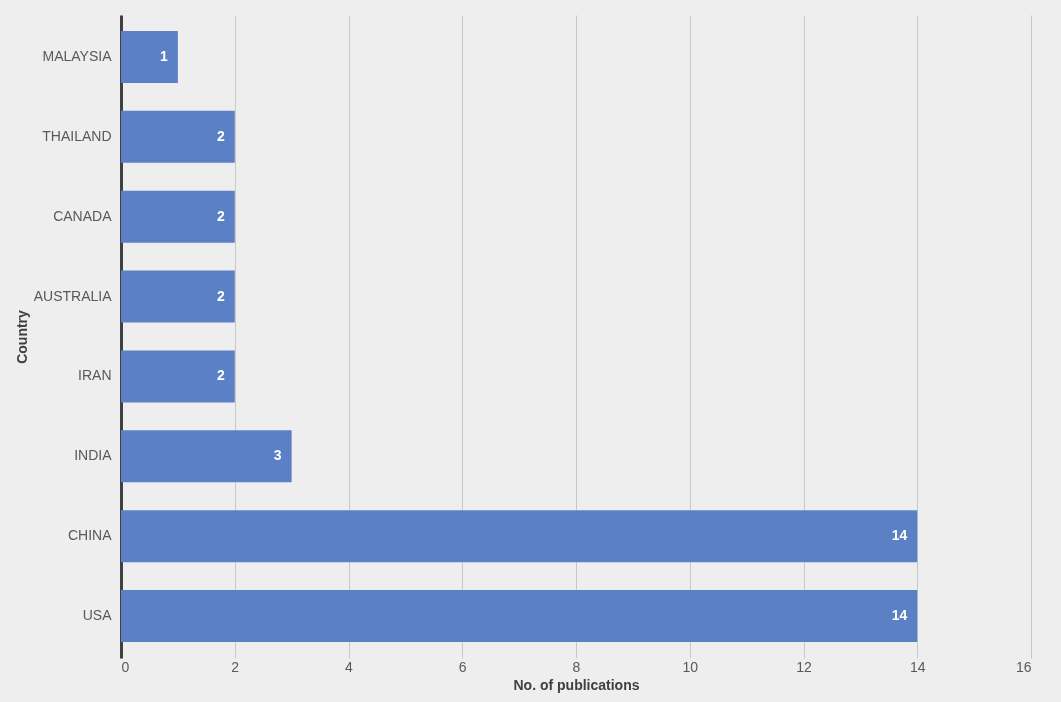 The height and width of the screenshot is (702, 1061). Describe the element at coordinates (77, 135) in the screenshot. I see `y-tick-label: THAILAND` at that location.